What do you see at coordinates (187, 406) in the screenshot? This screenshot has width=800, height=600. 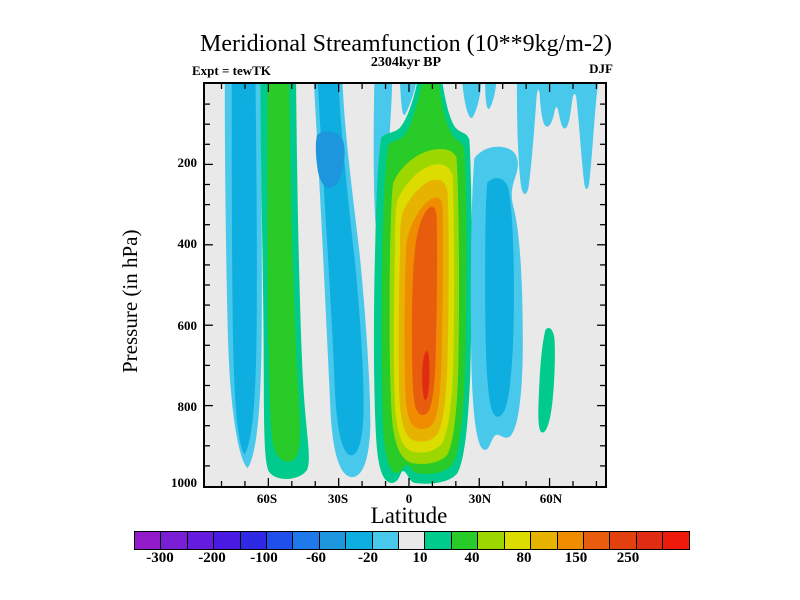 I see `y-tick-label: 800` at bounding box center [187, 406].